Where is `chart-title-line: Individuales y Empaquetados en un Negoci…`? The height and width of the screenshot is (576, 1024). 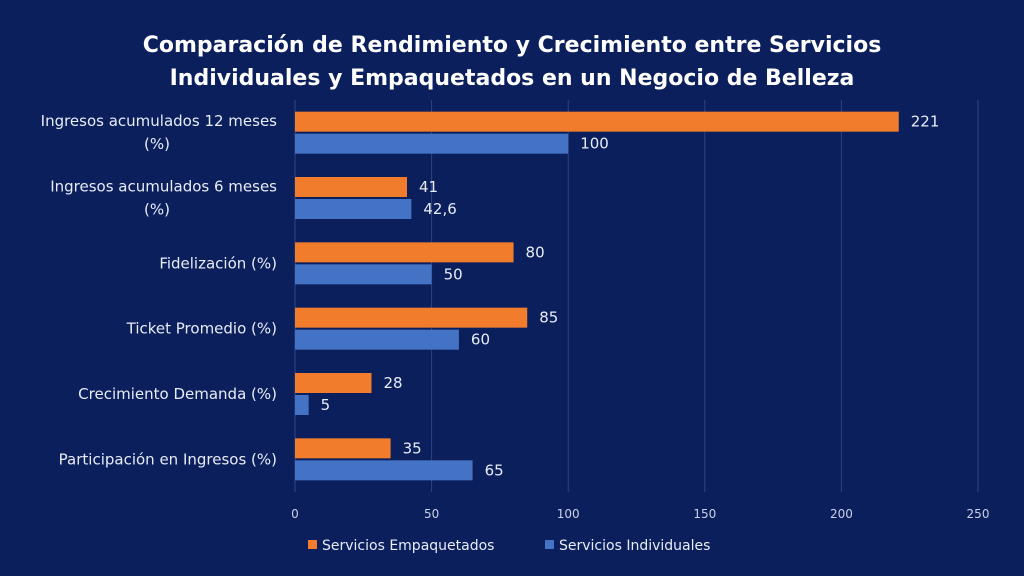 chart-title-line: Individuales y Empaquetados en un Negoci… is located at coordinates (512, 78).